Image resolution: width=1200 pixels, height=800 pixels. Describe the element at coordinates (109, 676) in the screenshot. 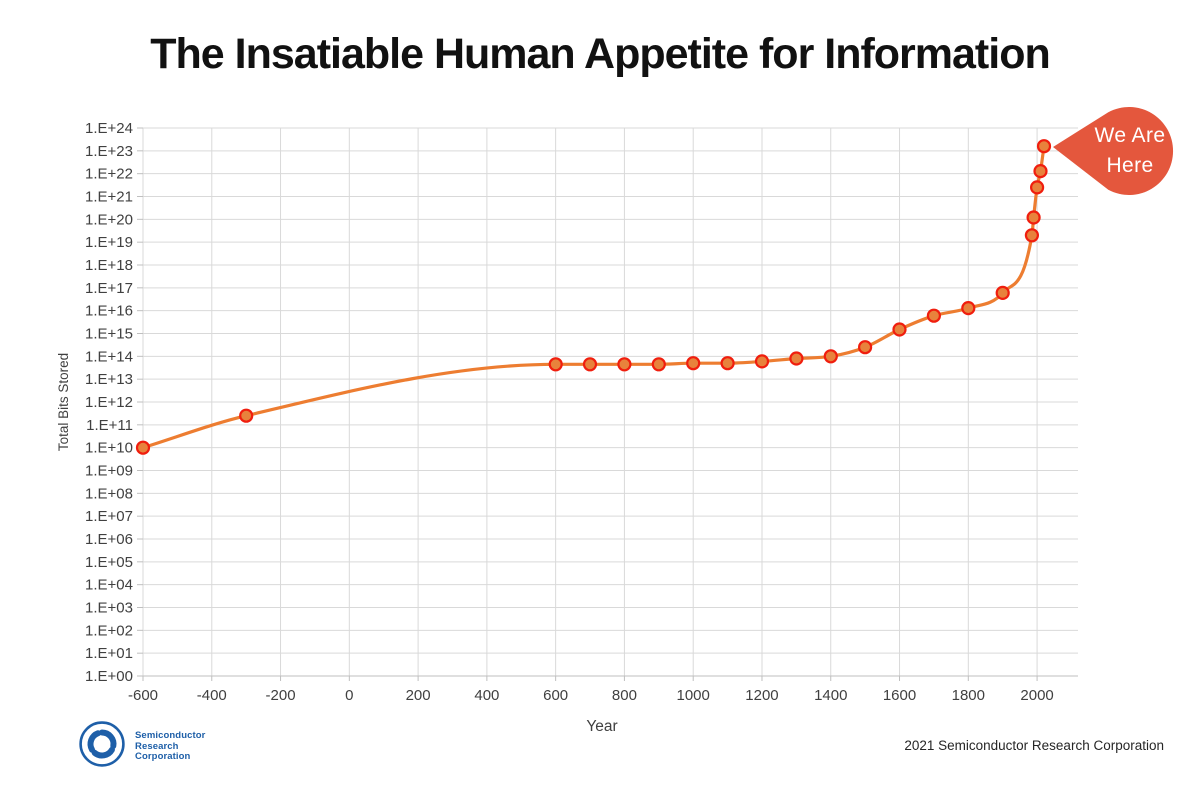

I see `y-tick-label: 1.E+00` at that location.